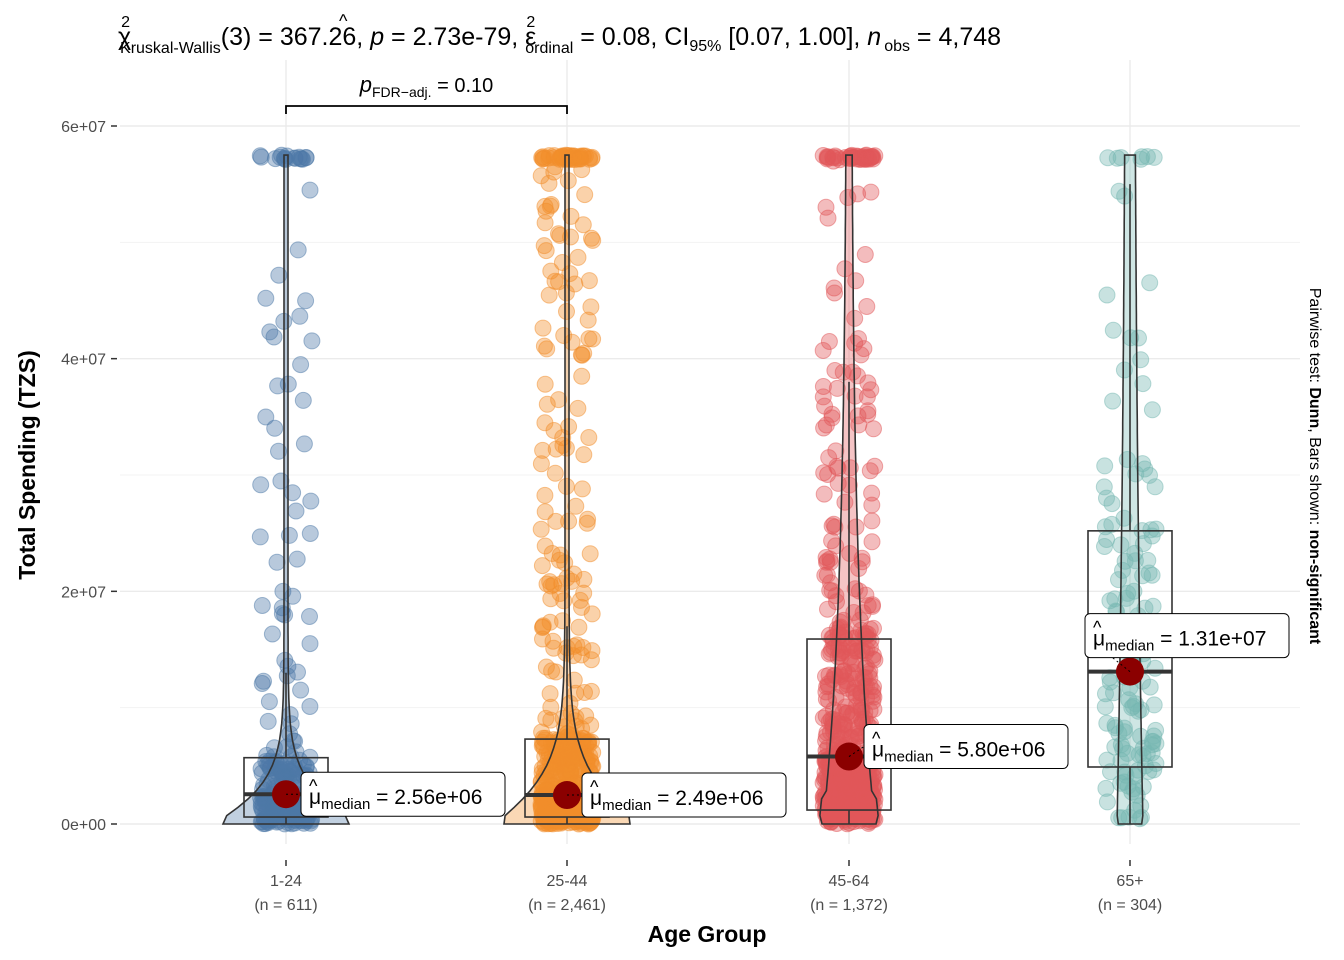 Image resolution: width=1344 pixels, height=960 pixels. What do you see at coordinates (286, 881) in the screenshot?
I see `x-tick-label: 1-24` at bounding box center [286, 881].